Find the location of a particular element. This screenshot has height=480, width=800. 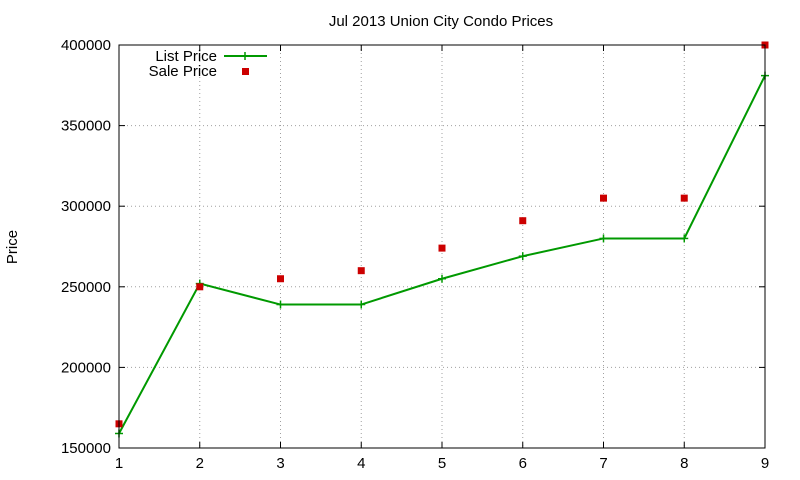

y-tick-label: 400000 is located at coordinates (86, 45).